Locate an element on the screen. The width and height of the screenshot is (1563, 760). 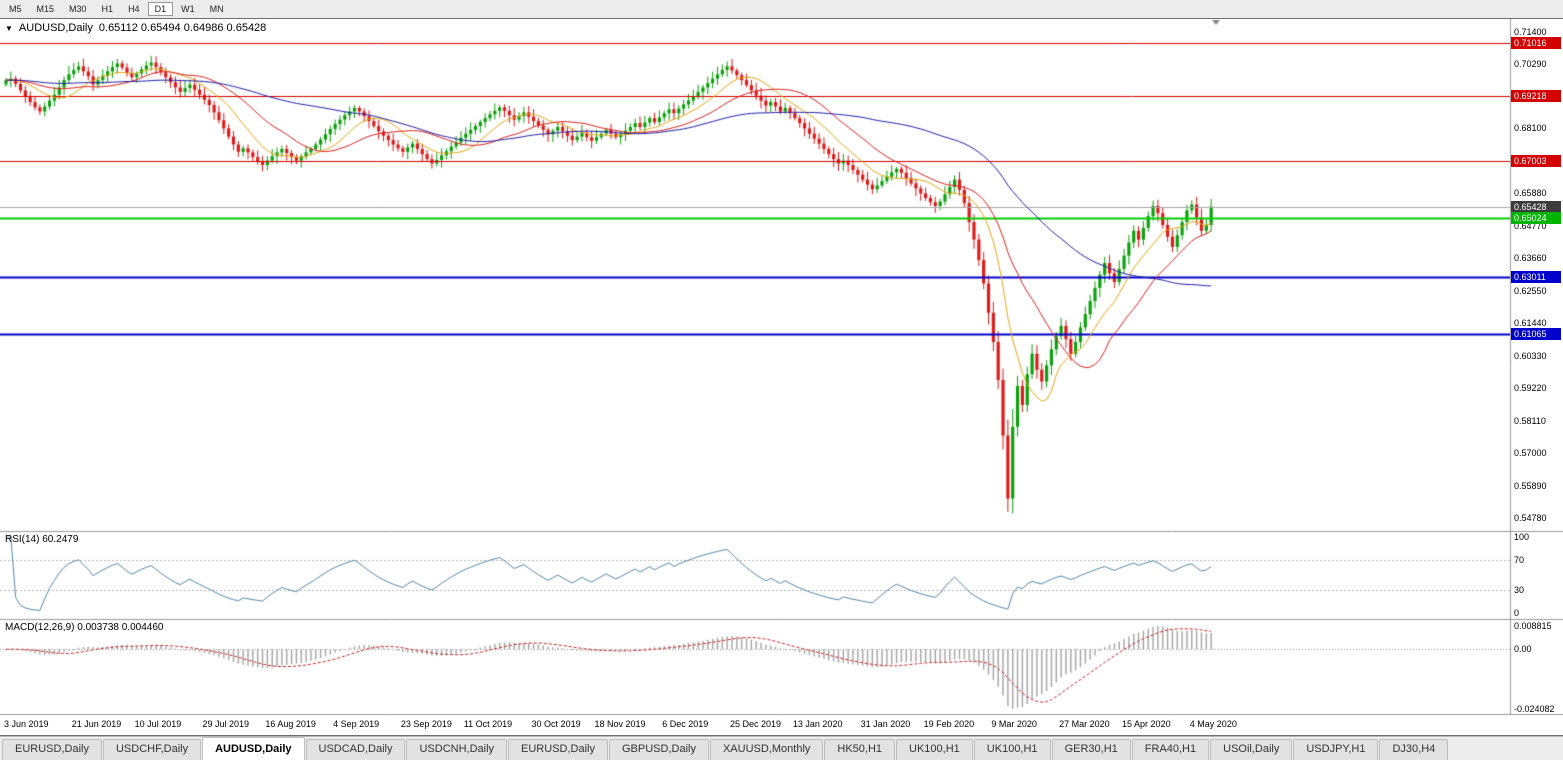
hline-price-label-0-65428: 0.65428 is located at coordinates (1536, 206).